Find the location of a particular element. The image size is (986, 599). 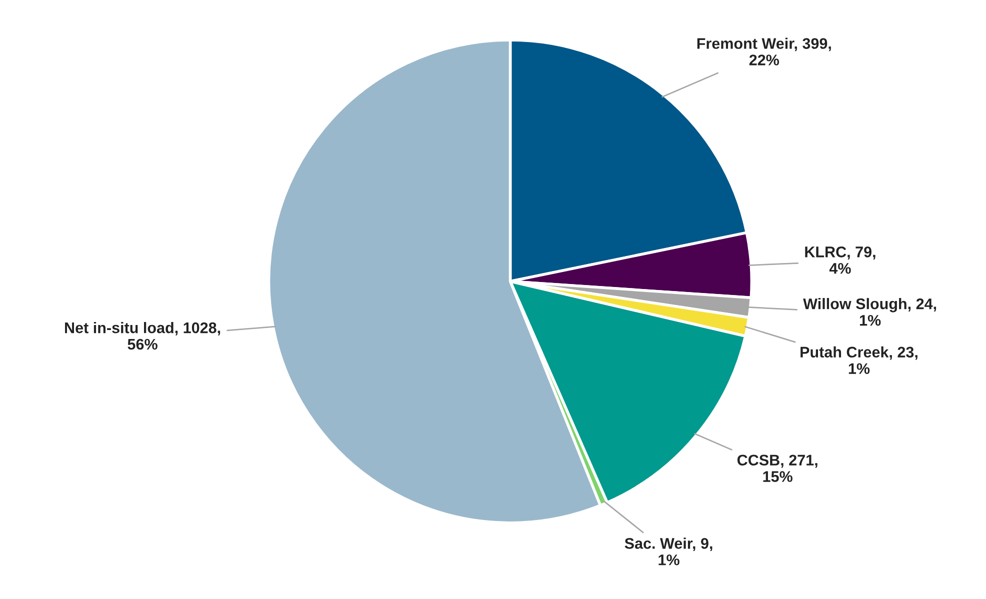

slice-label: Net in-situ load, 1028, 56% is located at coordinates (142, 336).